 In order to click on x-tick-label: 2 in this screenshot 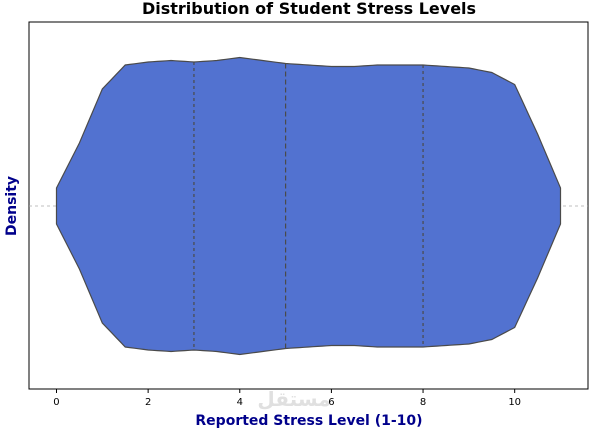, I will do `click(148, 402)`.